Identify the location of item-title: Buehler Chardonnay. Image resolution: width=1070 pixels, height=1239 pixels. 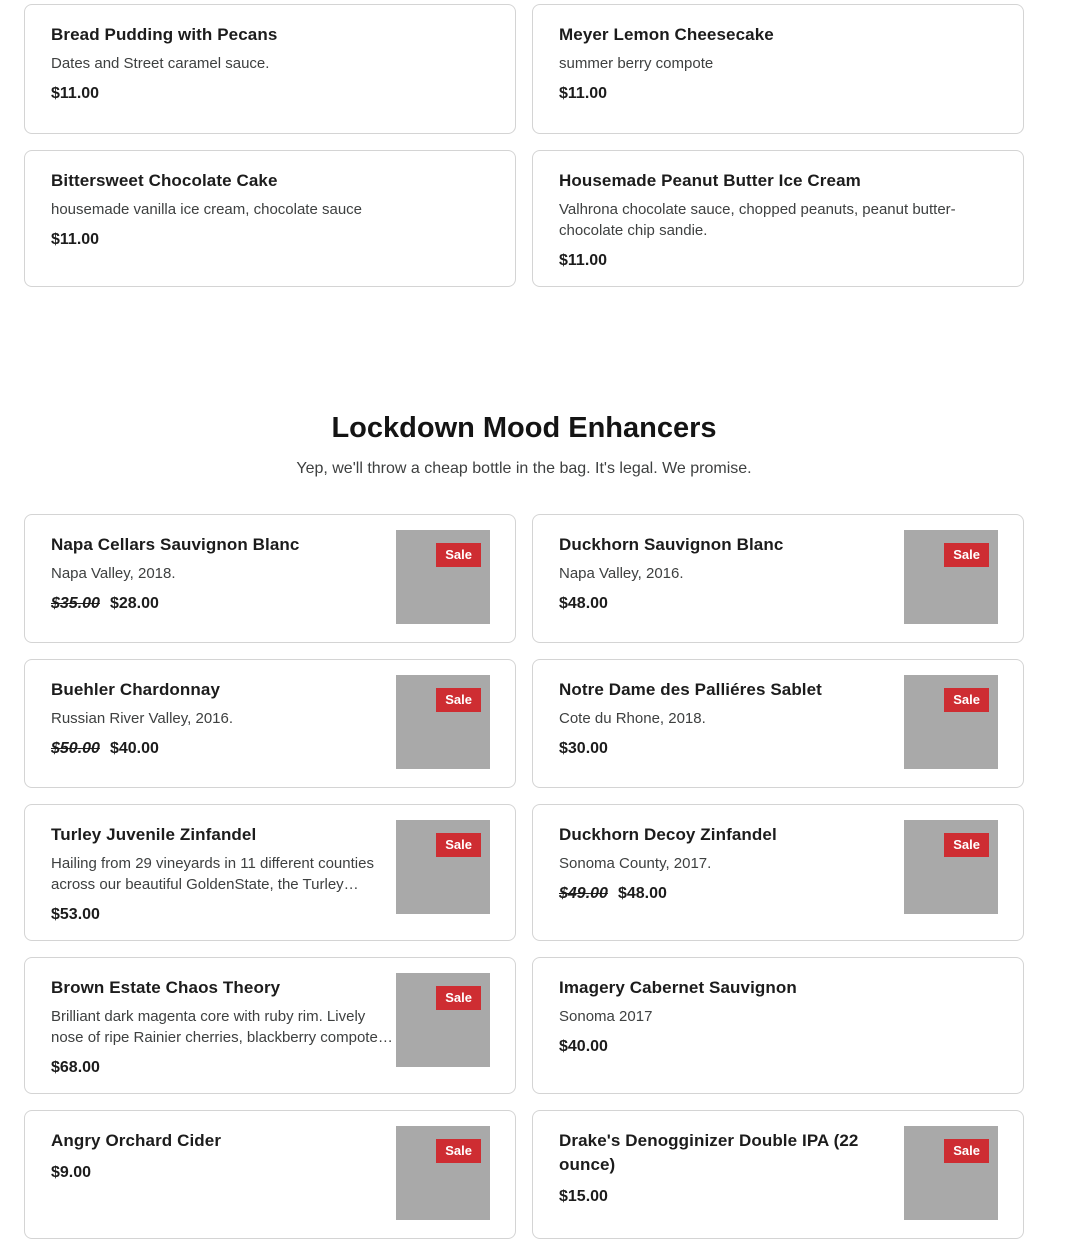
(135, 689).